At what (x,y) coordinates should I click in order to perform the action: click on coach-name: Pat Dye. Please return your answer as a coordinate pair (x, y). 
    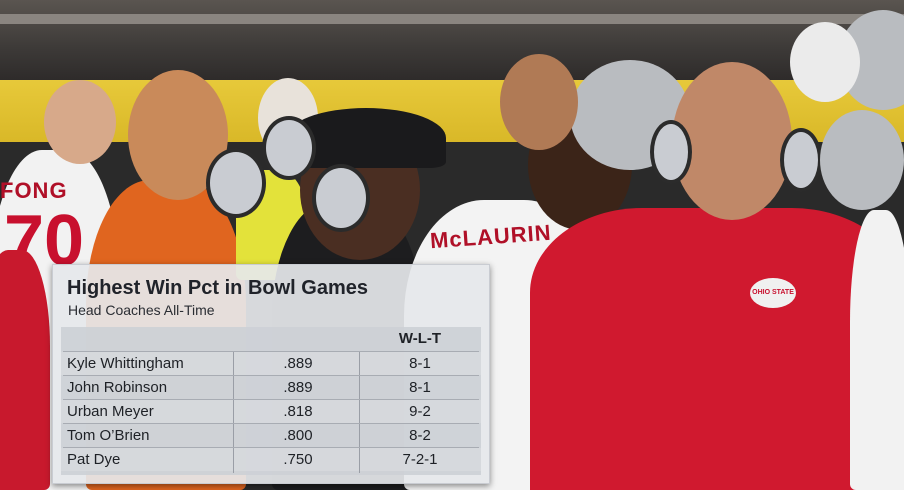
    Looking at the image, I should click on (94, 459).